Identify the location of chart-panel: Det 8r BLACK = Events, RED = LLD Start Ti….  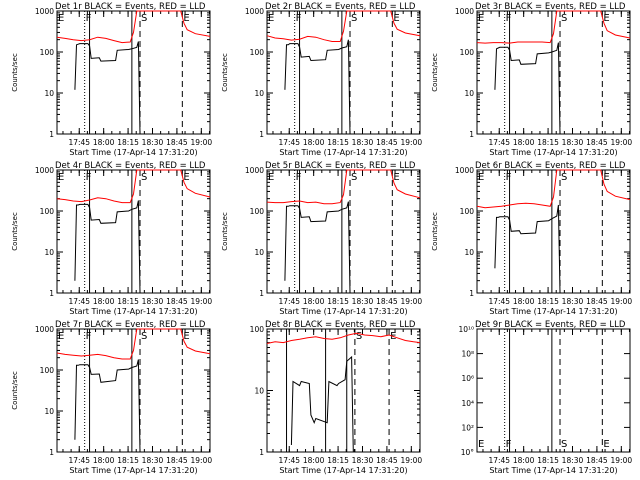
(336, 397).